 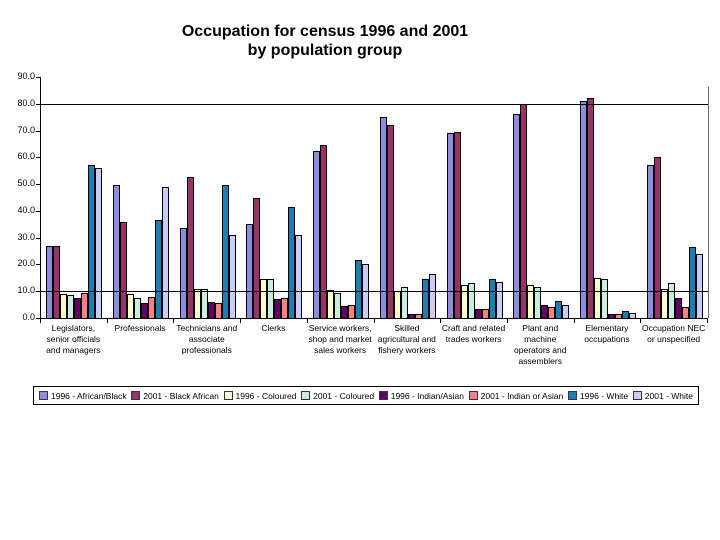 I want to click on y-tick-label: 0.0, so click(x=28, y=317).